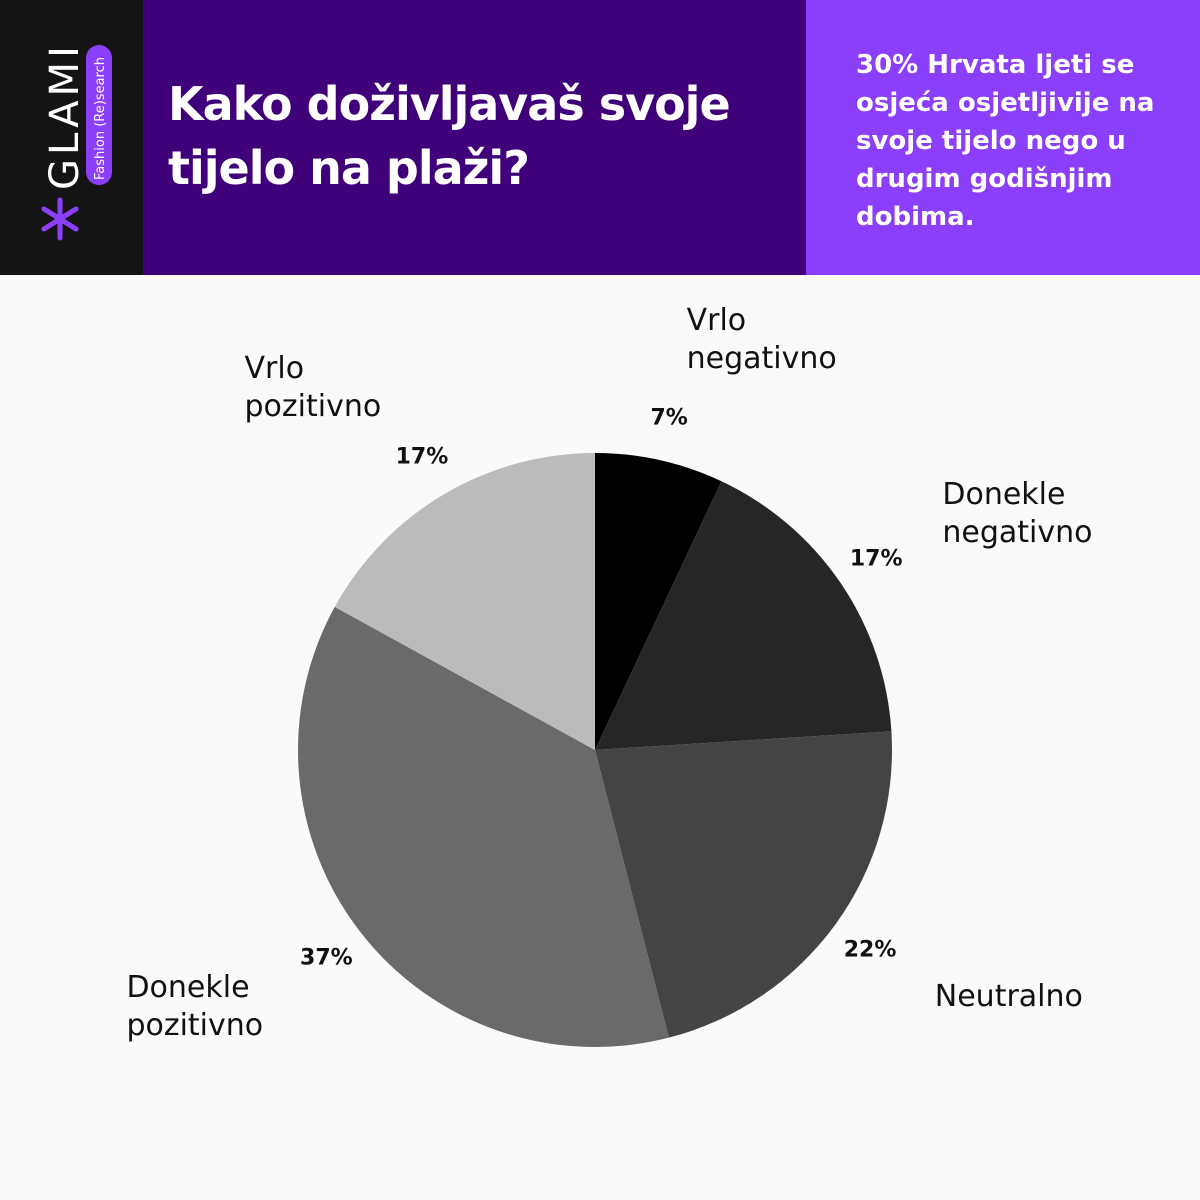  I want to click on value-label: 37%, so click(326, 958).